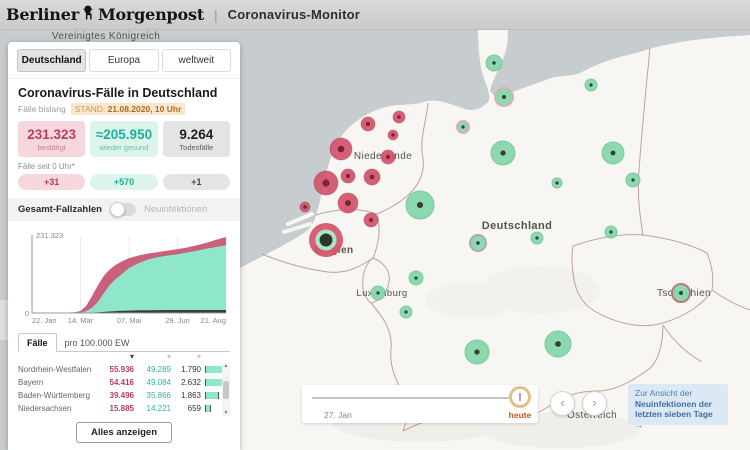 This screenshot has width=750, height=450. What do you see at coordinates (175, 209) in the screenshot?
I see `toggle-label-new: Neuinfektionen` at bounding box center [175, 209].